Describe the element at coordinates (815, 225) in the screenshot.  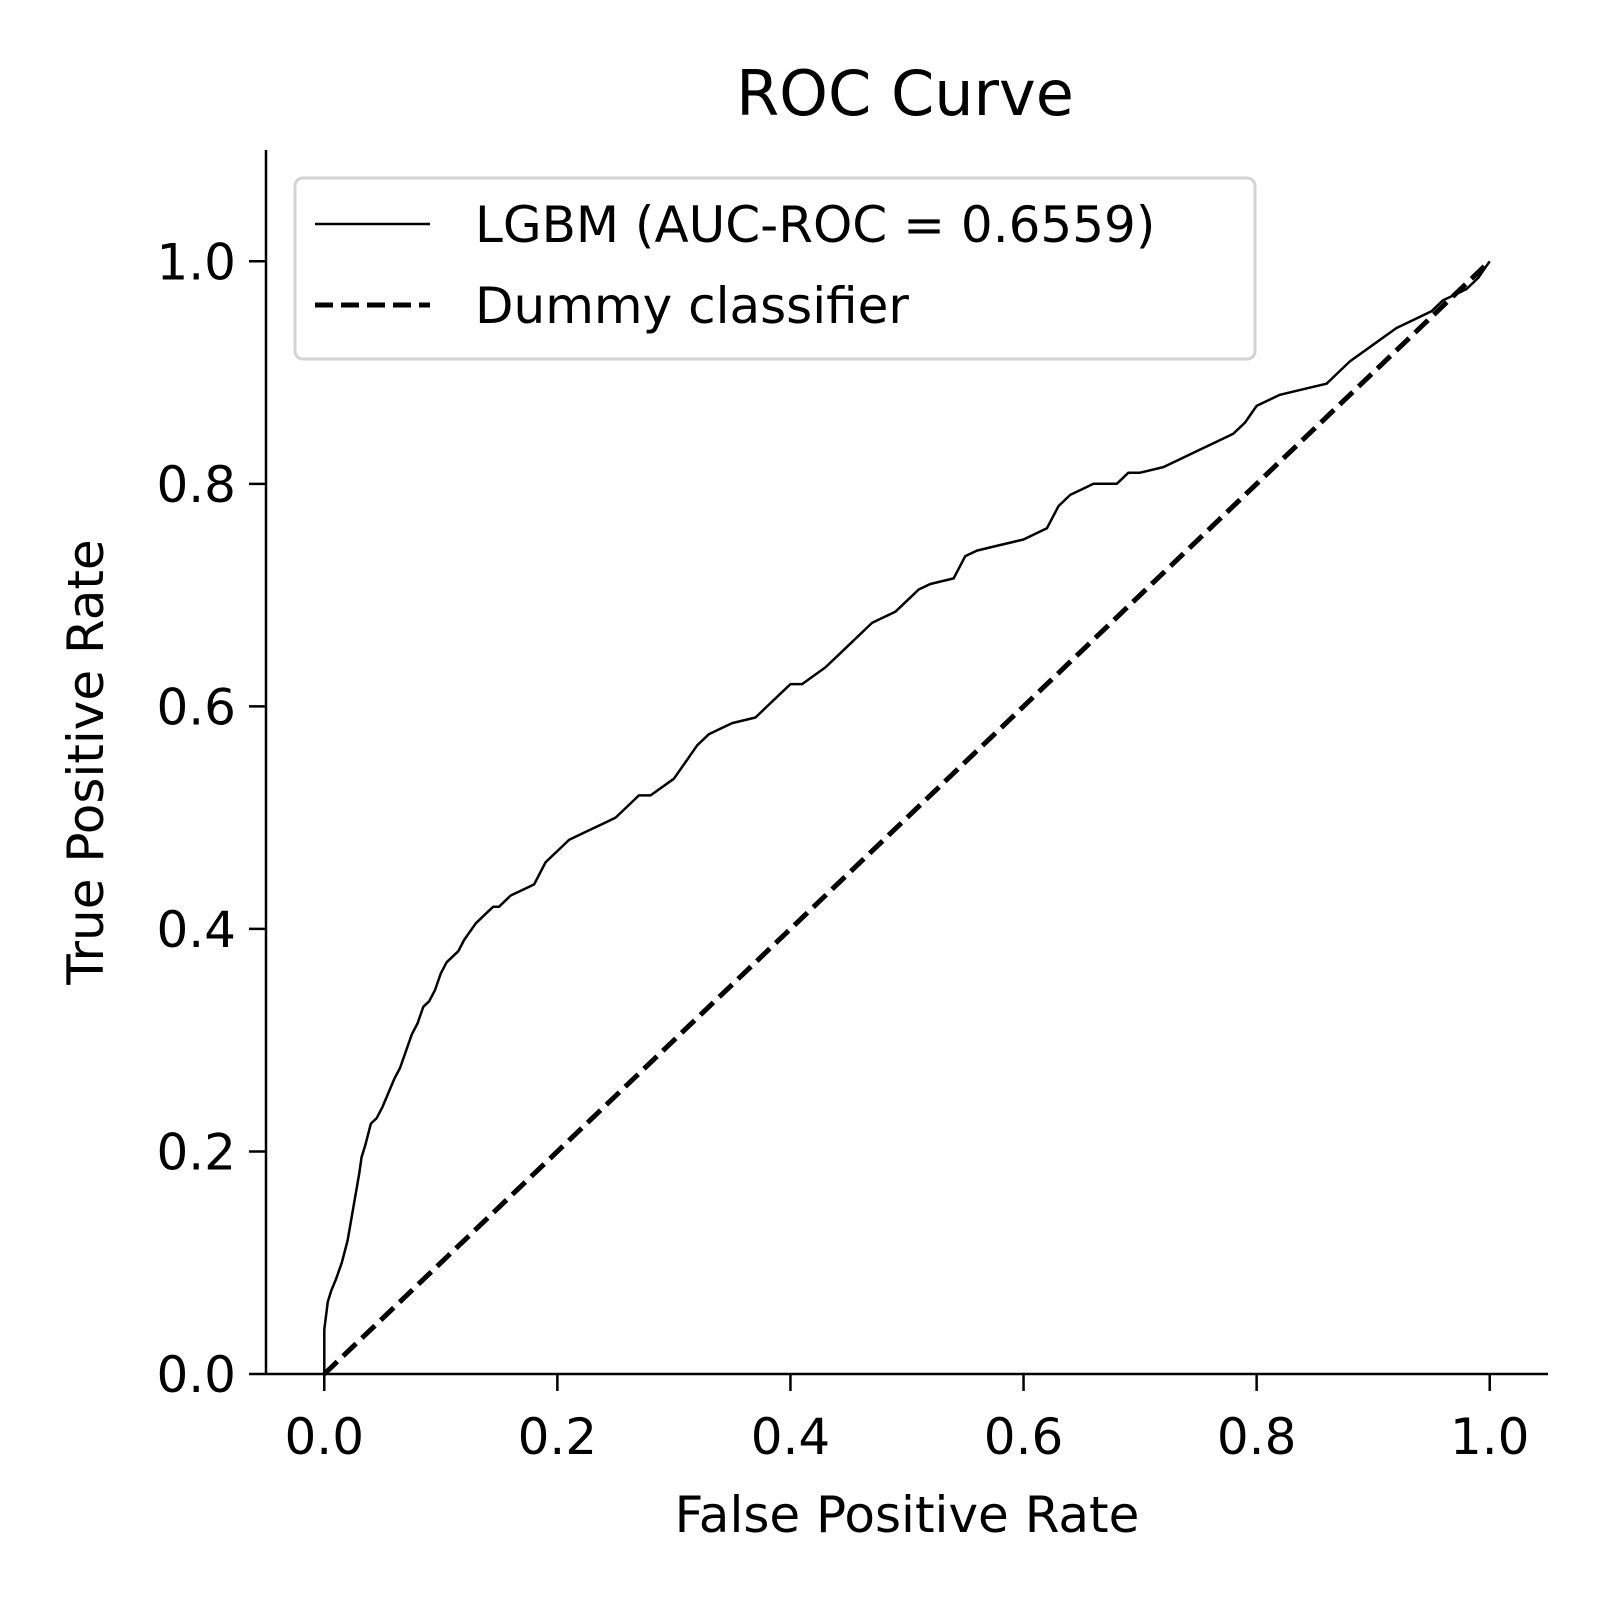
I see `legend-label-lgbm: LGBM (AUC-ROC = 0.6559)` at that location.